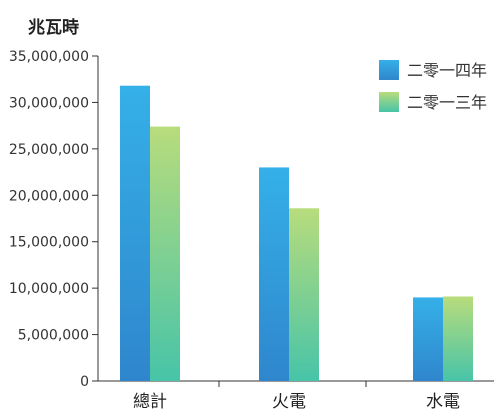 This screenshot has width=502, height=416. What do you see at coordinates (49, 196) in the screenshot?
I see `y-tick-label: 20,000,000` at bounding box center [49, 196].